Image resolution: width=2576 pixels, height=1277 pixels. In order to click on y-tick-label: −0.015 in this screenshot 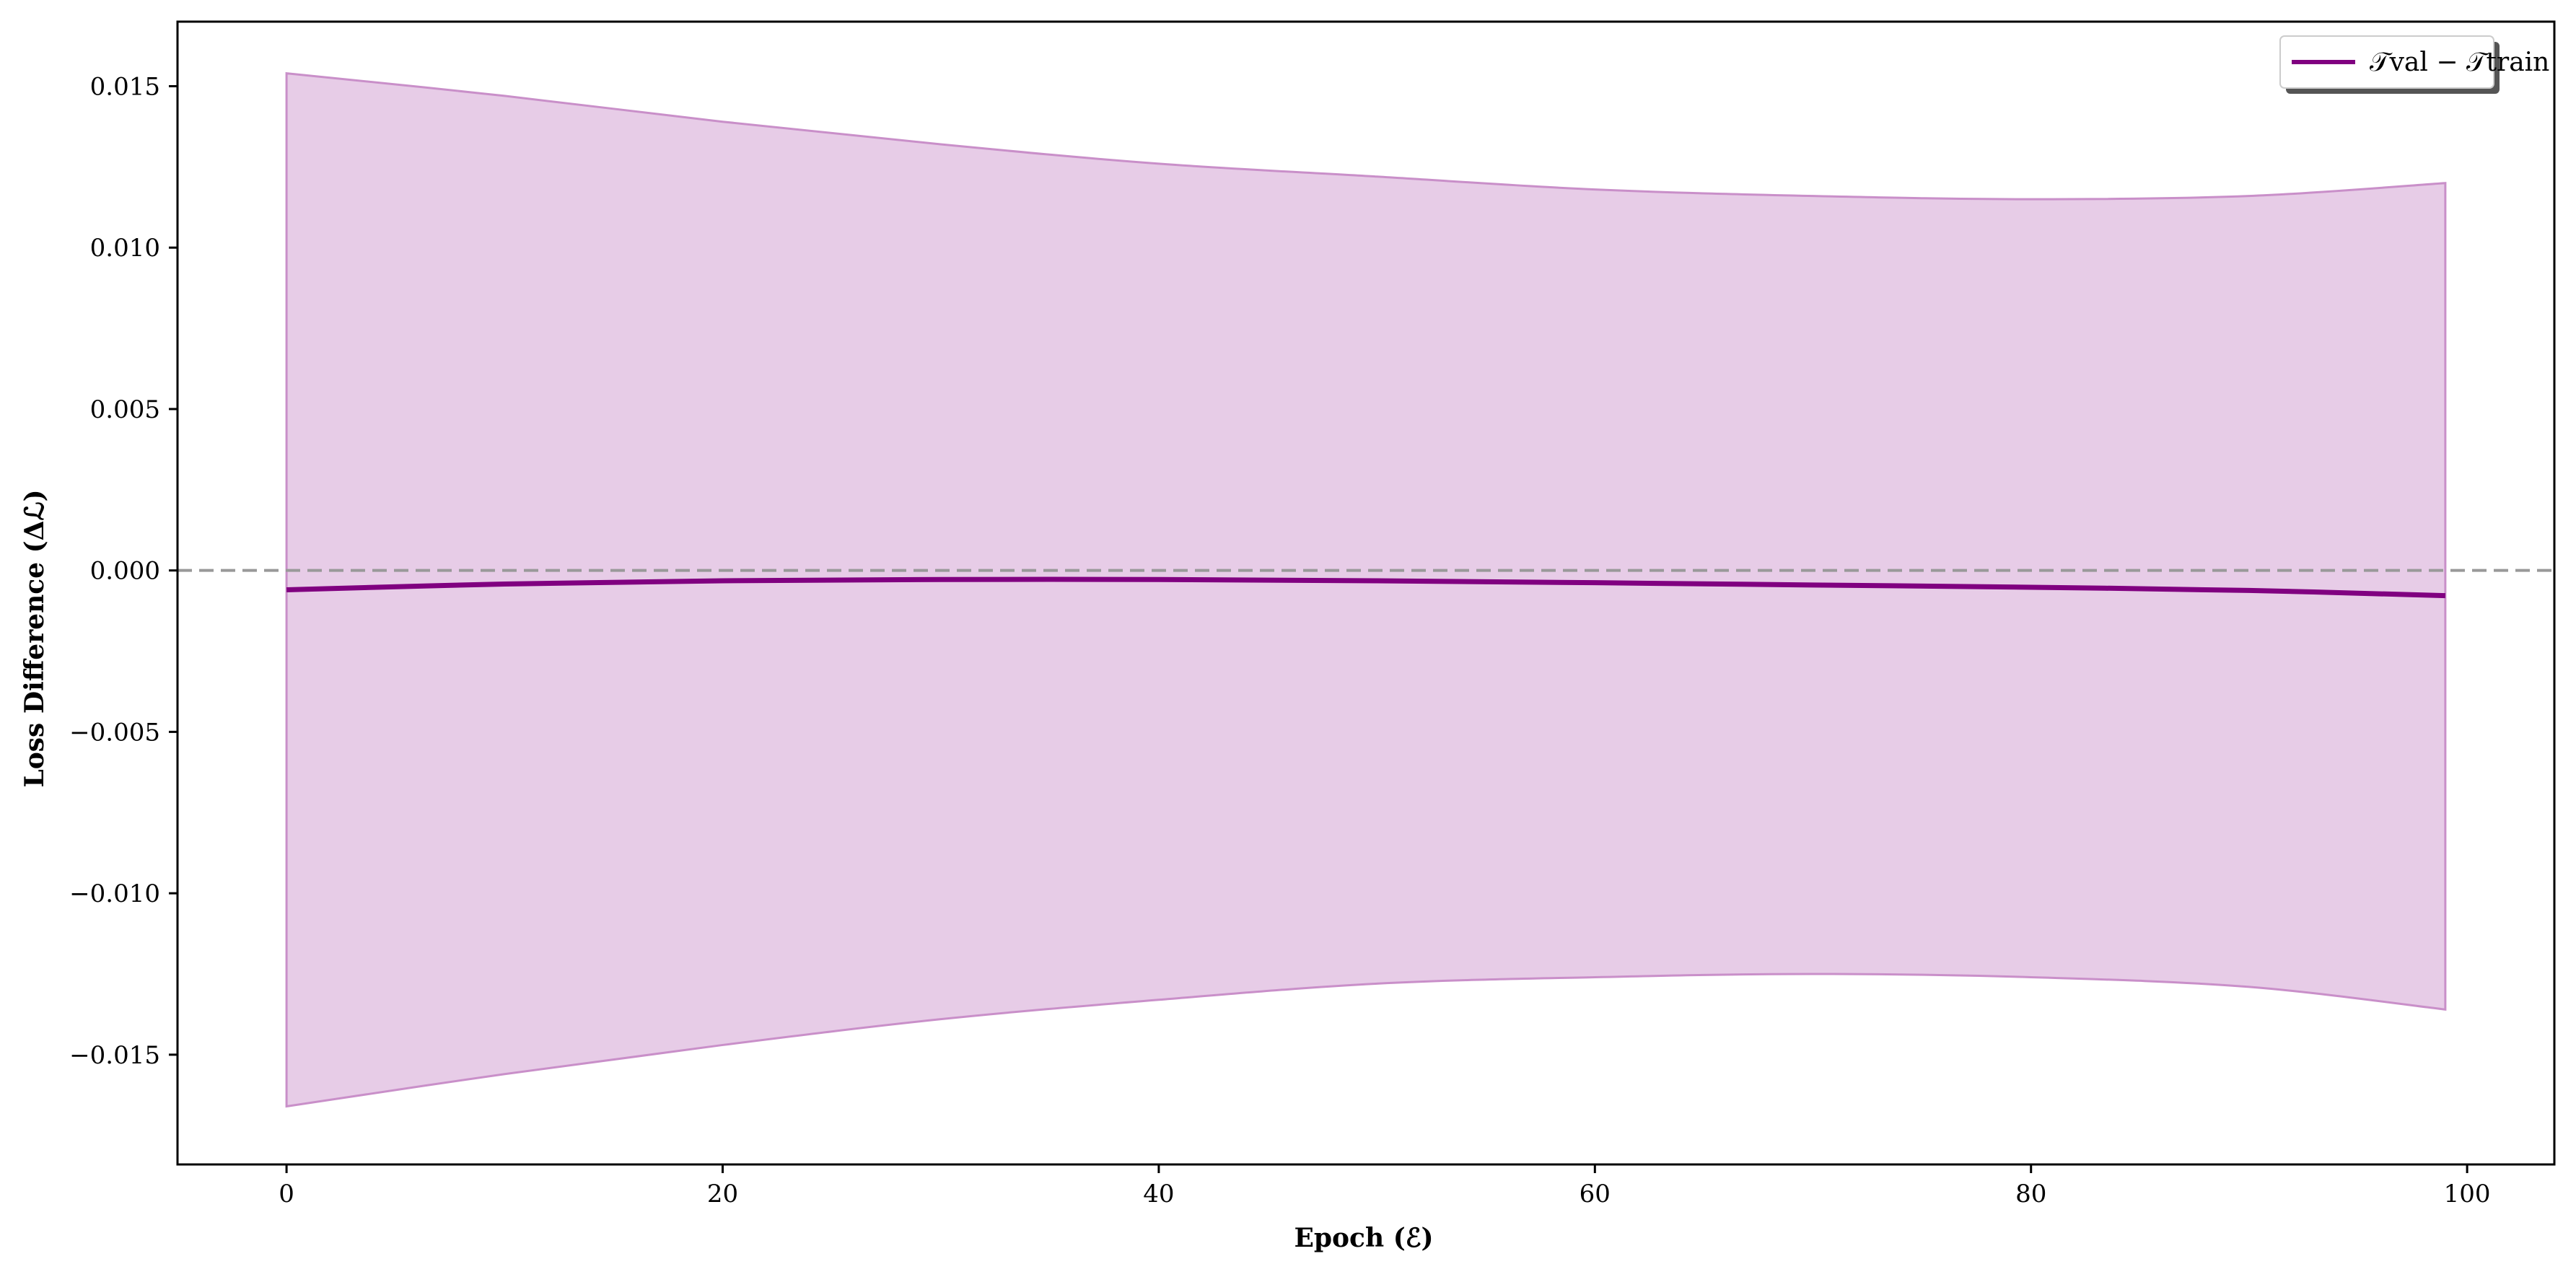, I will do `click(114, 1055)`.